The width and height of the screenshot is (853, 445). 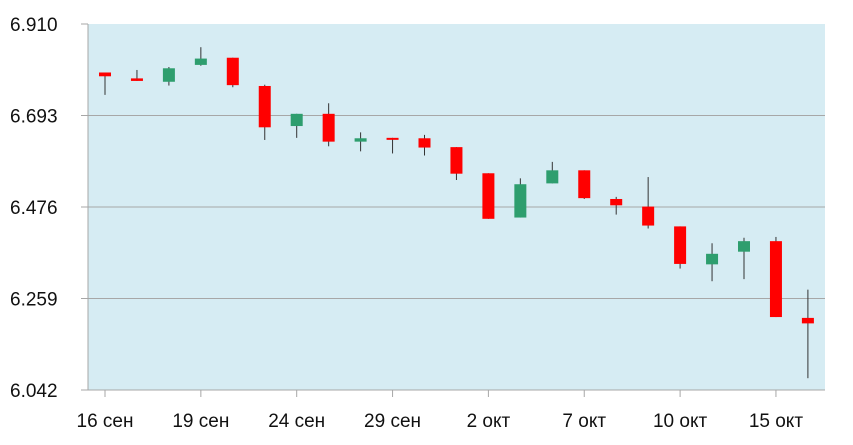 I want to click on x-tick-label: 24 сен, so click(x=296, y=421).